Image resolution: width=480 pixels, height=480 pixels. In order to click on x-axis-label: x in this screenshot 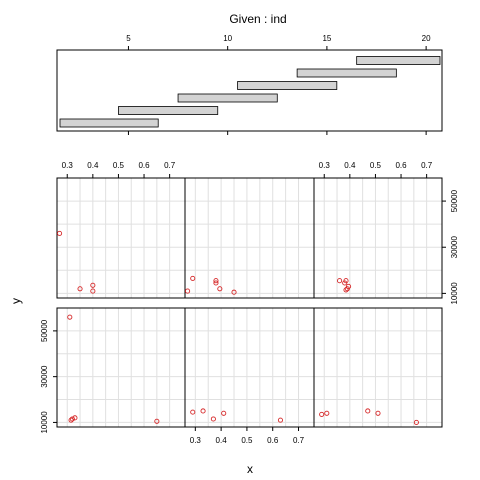, I will do `click(250, 469)`.